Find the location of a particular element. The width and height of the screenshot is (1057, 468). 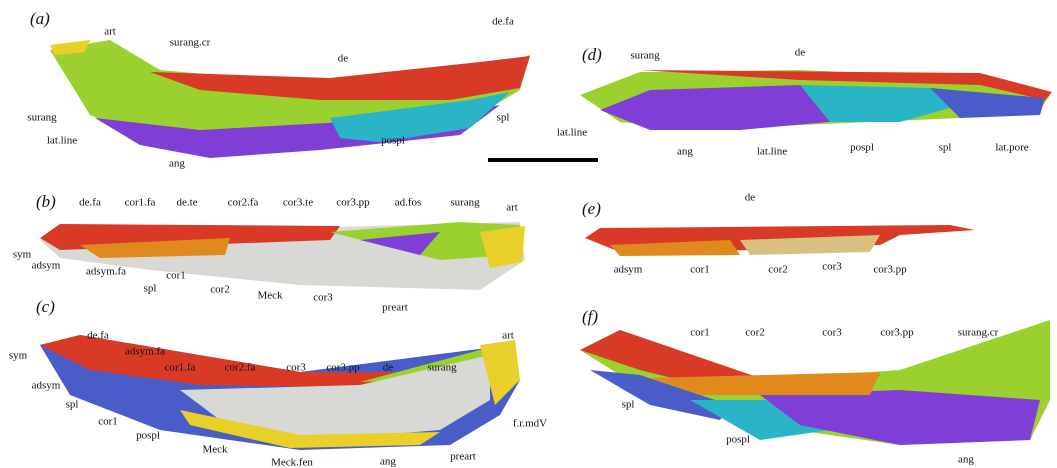

jaw-a is located at coordinates (290, 99).